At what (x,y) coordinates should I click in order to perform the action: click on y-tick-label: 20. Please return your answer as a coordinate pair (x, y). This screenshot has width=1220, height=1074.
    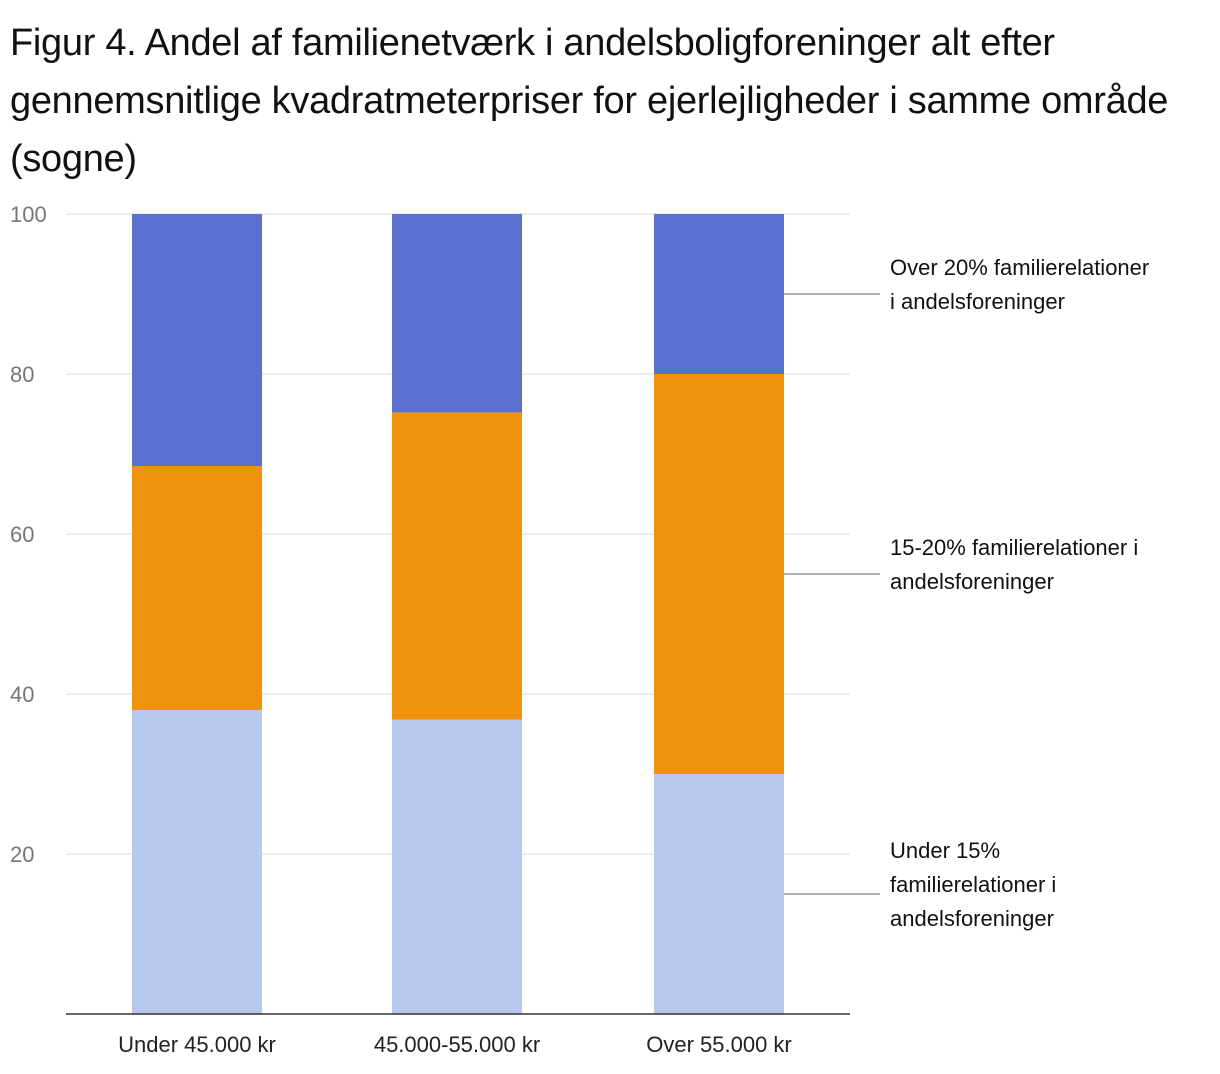
    Looking at the image, I should click on (22, 854).